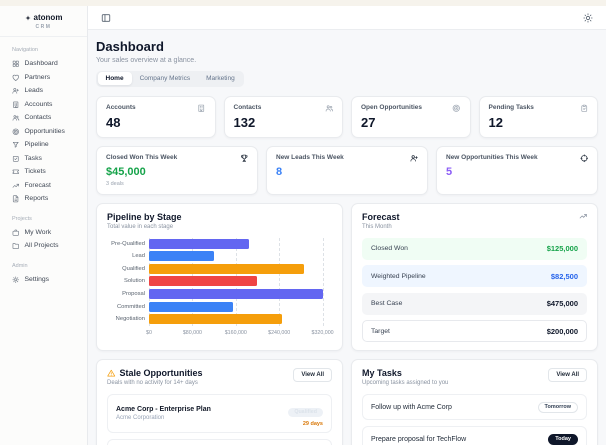  What do you see at coordinates (16, 64) in the screenshot?
I see `grid-icon` at bounding box center [16, 64].